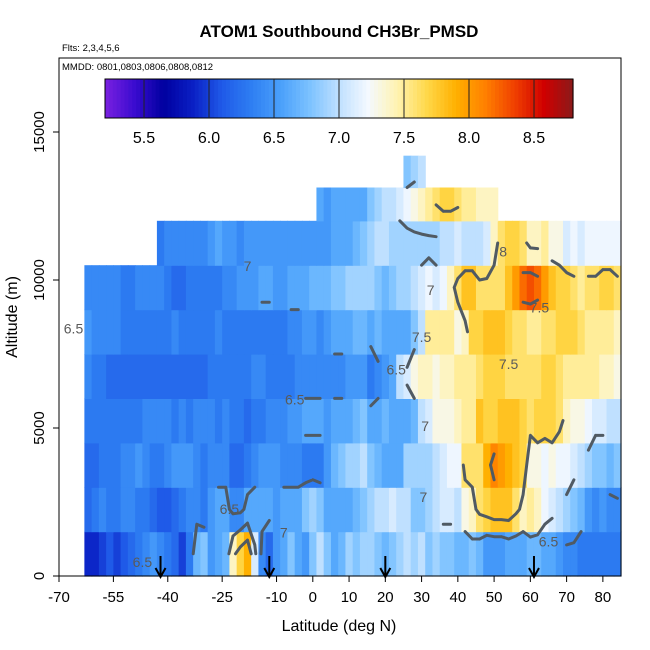  Describe the element at coordinates (39, 576) in the screenshot. I see `y-tick-label: 0` at that location.